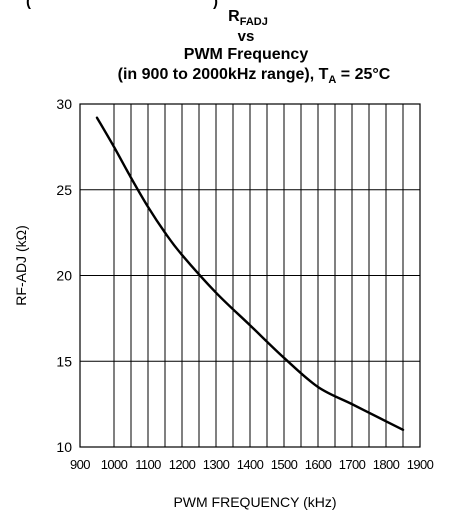 Image resolution: width=452 pixels, height=517 pixels. What do you see at coordinates (28, 5) in the screenshot?
I see `title-top-partial-left: (` at bounding box center [28, 5].